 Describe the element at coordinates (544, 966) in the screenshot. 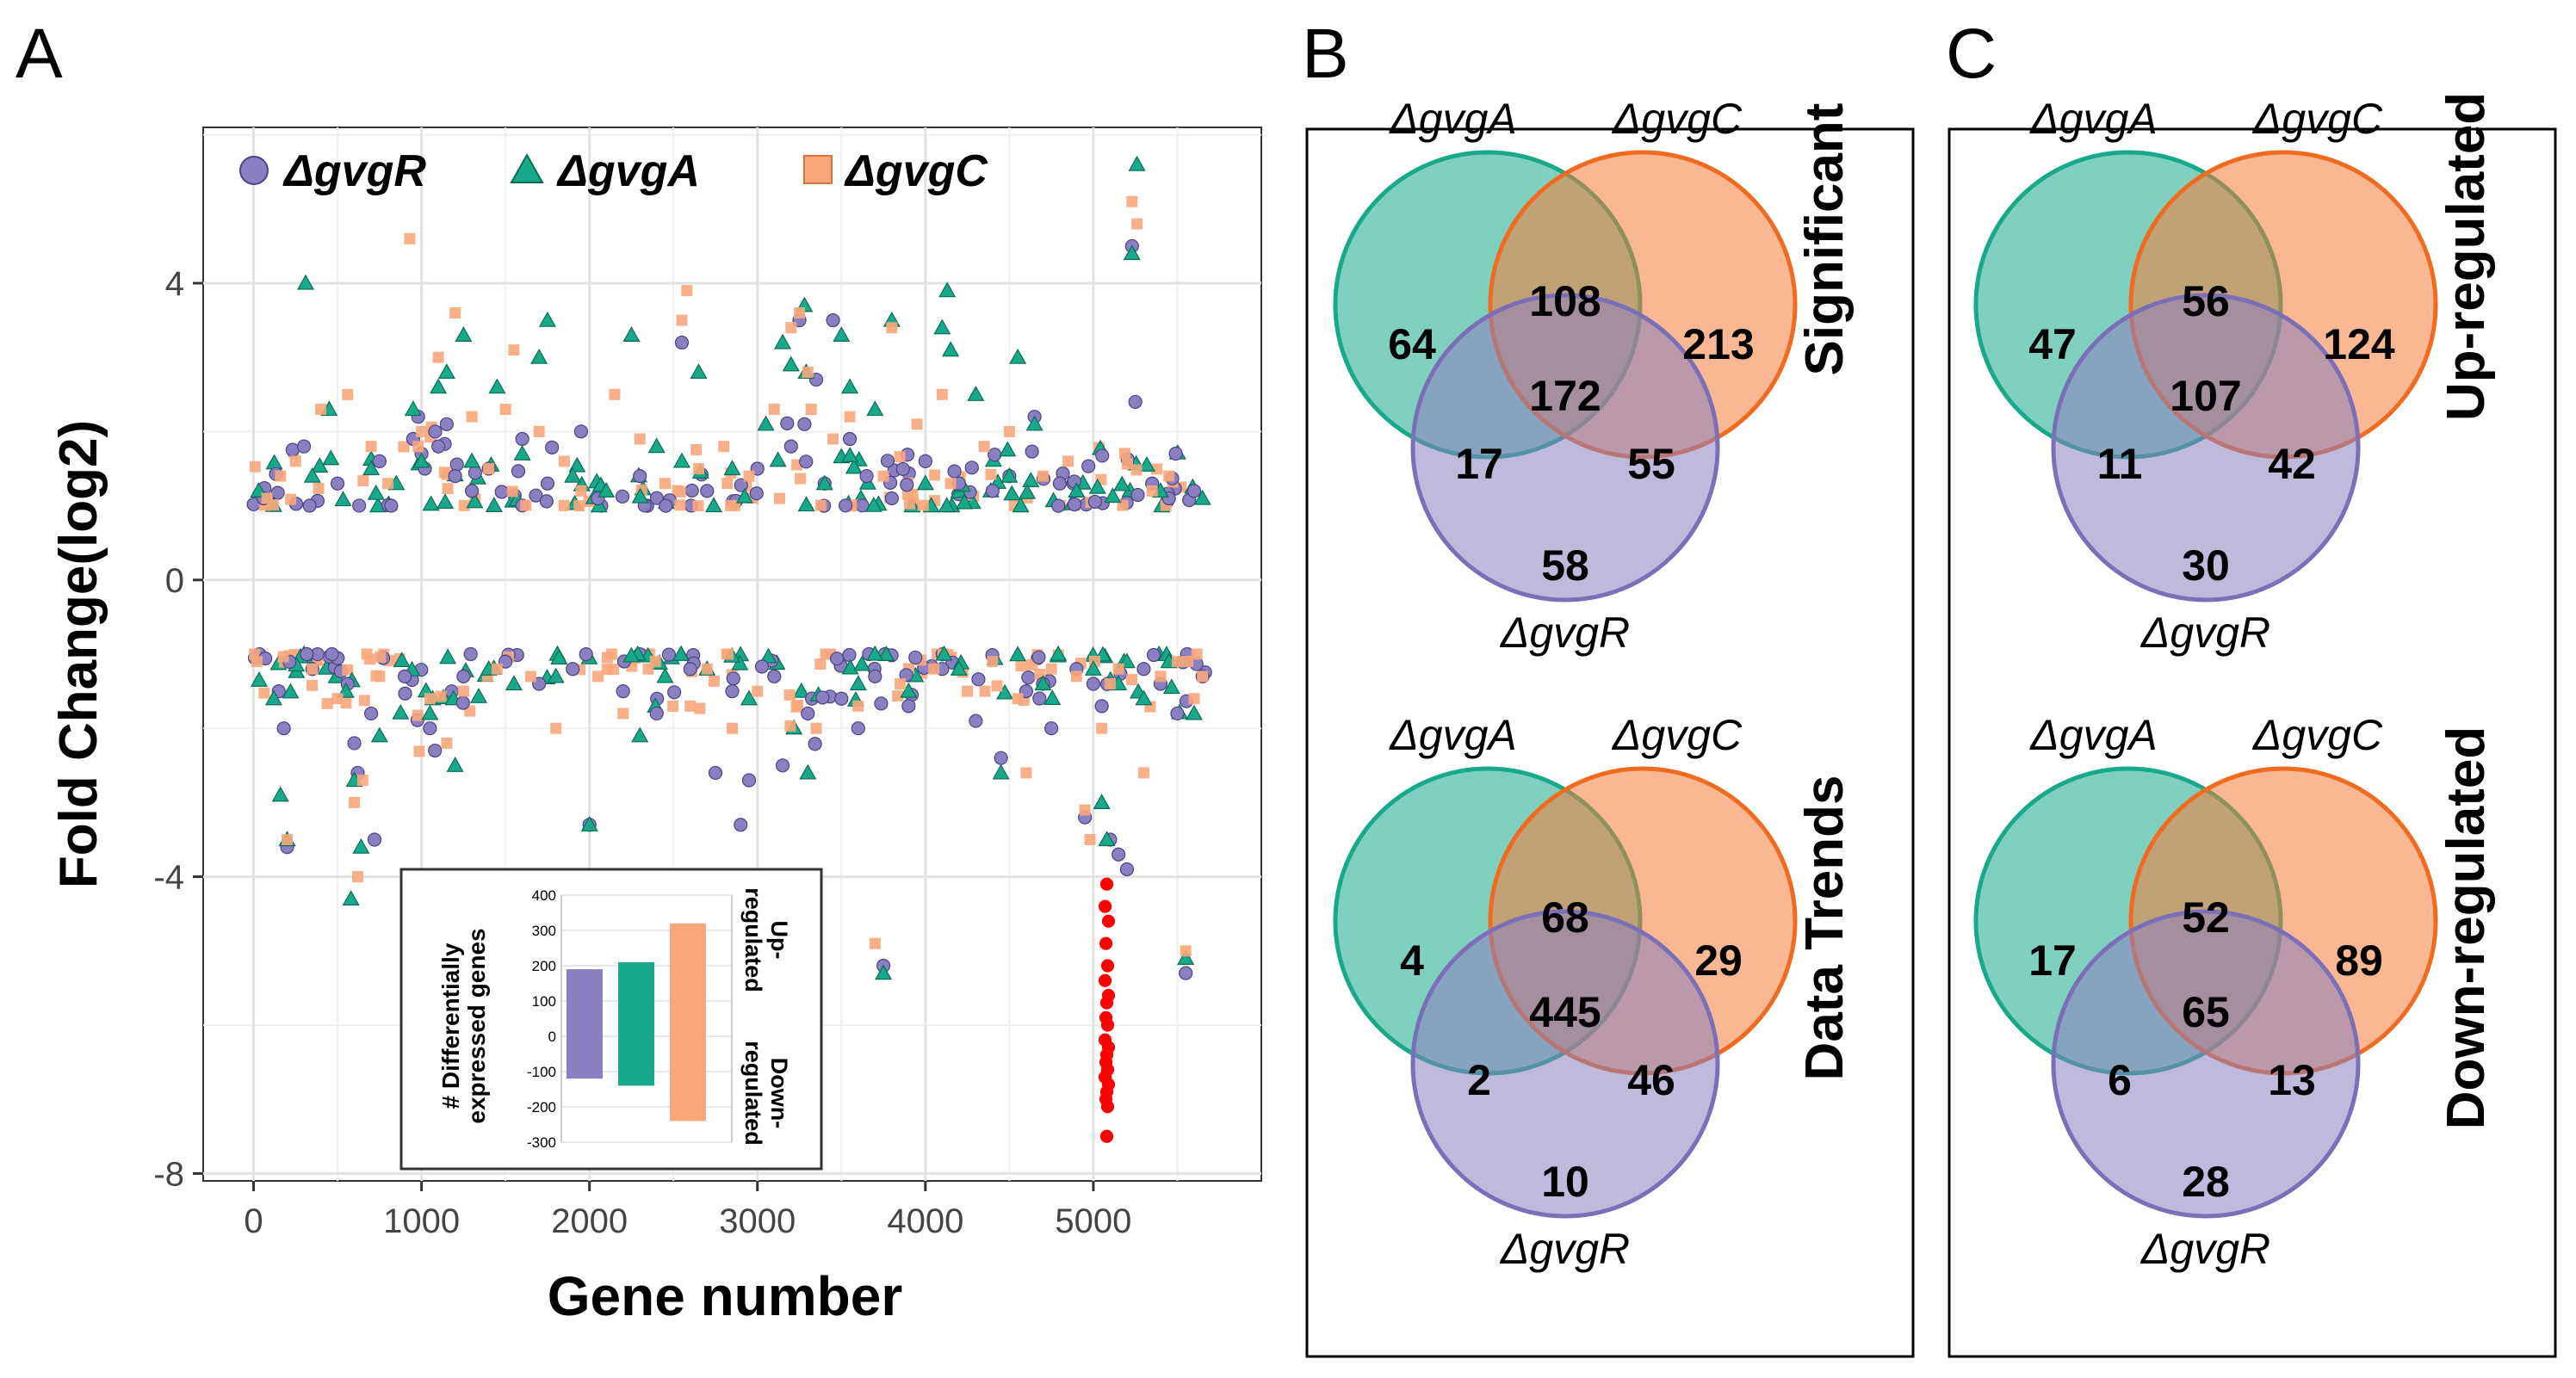

I see `inset-y-tick-label: 200` at that location.